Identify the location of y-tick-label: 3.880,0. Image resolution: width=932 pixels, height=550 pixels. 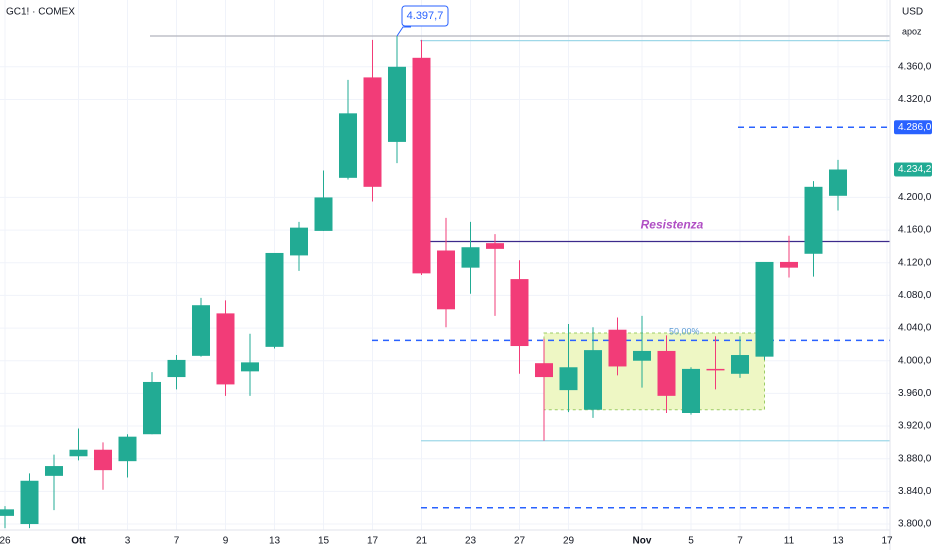
(915, 458).